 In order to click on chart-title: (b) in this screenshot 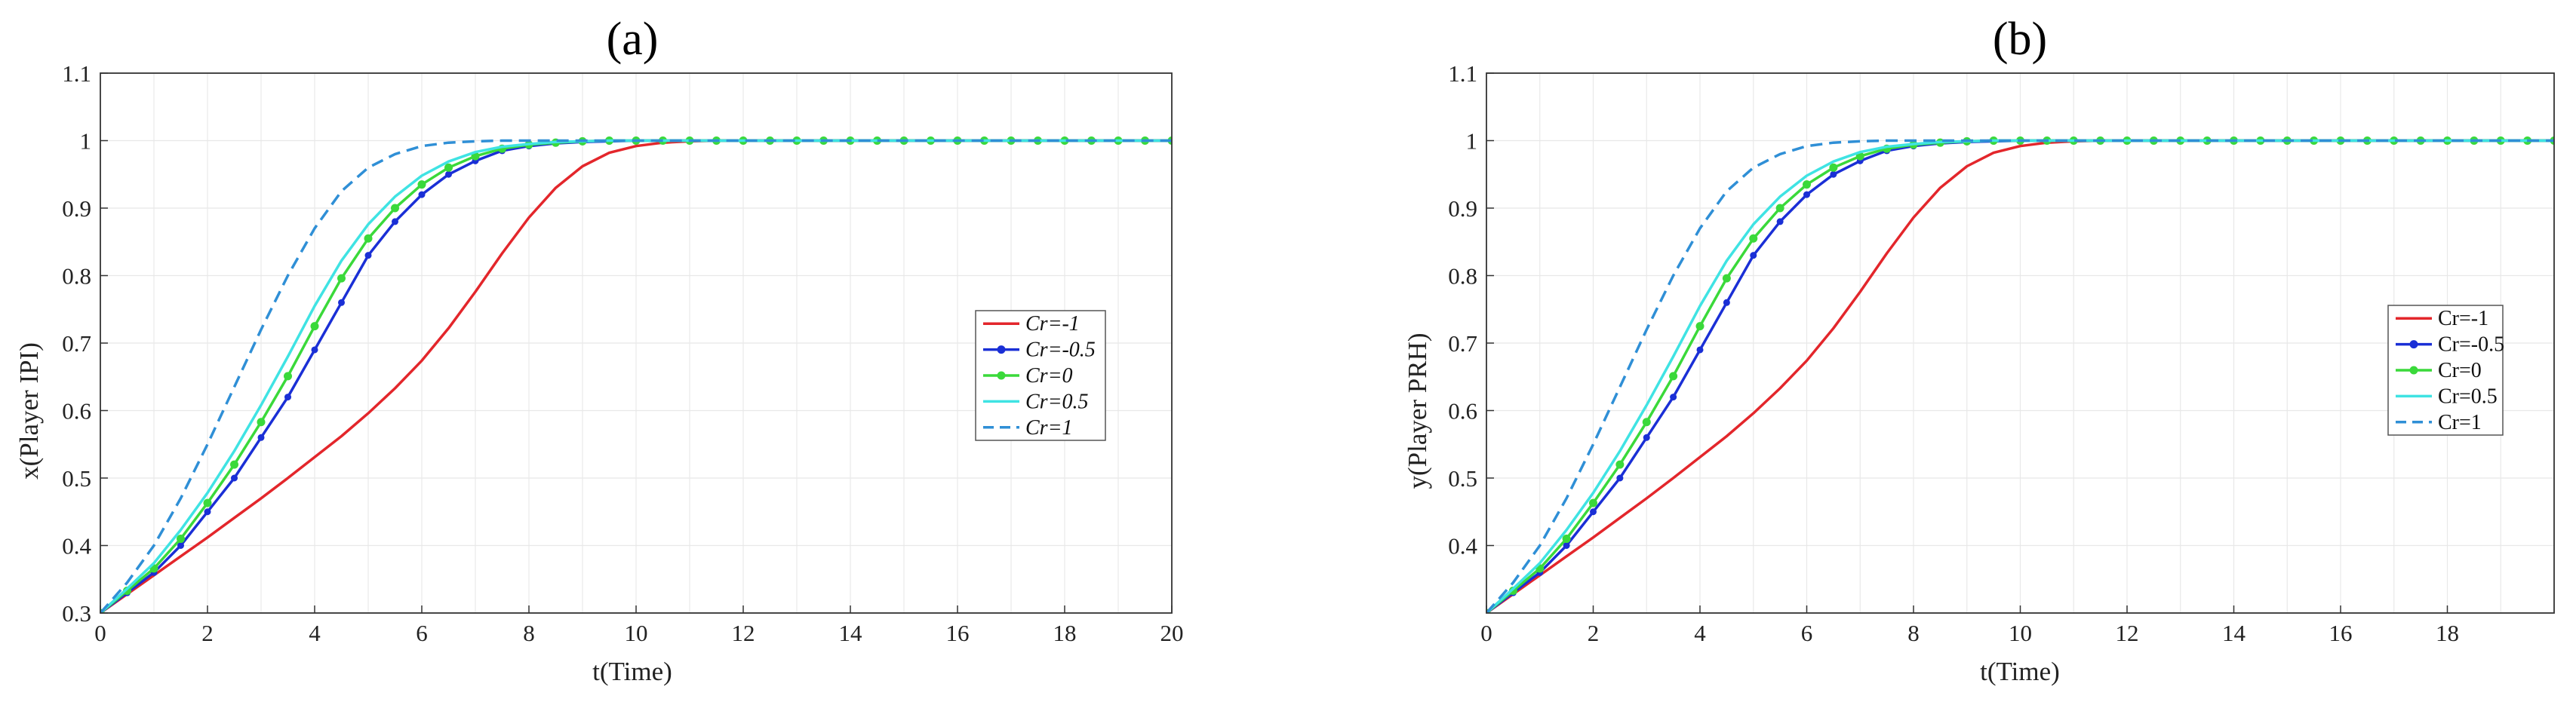, I will do `click(2020, 39)`.